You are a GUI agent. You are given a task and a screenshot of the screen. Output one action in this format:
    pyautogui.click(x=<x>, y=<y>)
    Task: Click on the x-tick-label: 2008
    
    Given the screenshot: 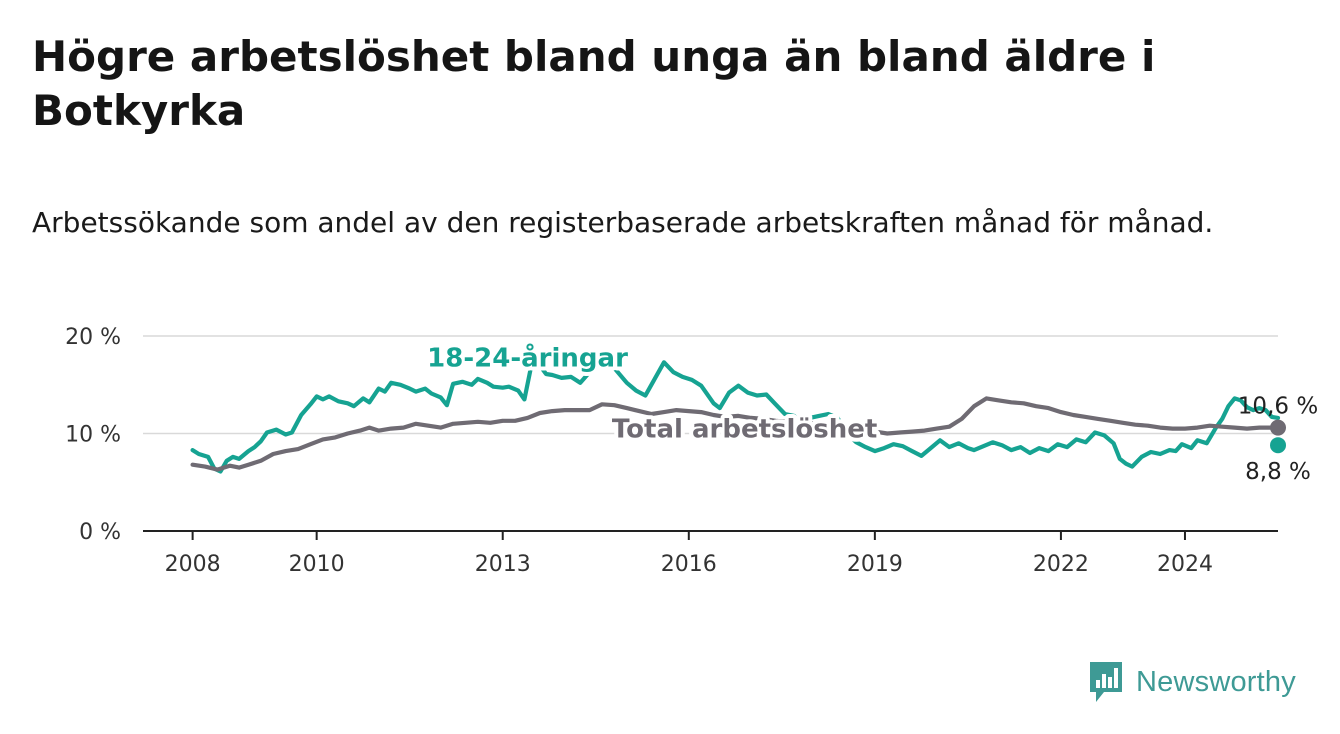 What is the action you would take?
    pyautogui.click(x=193, y=564)
    